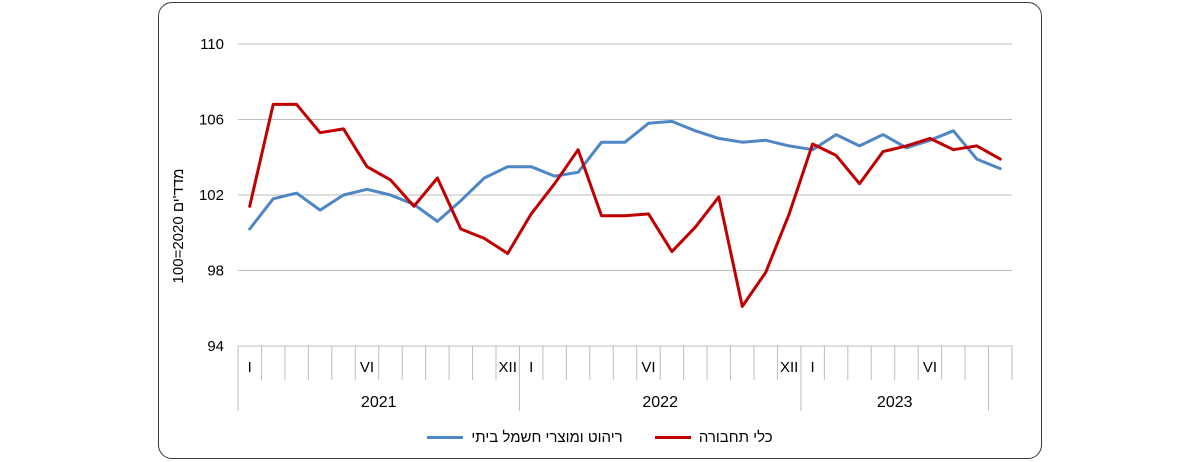 This screenshot has width=1200, height=462. Describe the element at coordinates (660, 402) in the screenshot. I see `year-label: 2022` at that location.